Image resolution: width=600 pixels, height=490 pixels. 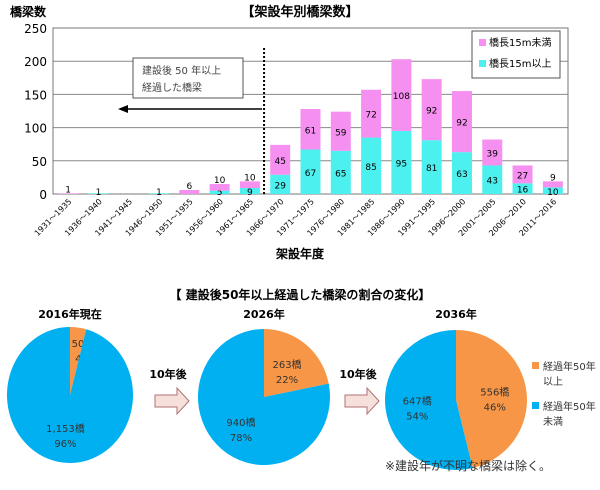 What do you see at coordinates (520, 63) in the screenshot?
I see `legend-label: 橋長15m以上` at bounding box center [520, 63].